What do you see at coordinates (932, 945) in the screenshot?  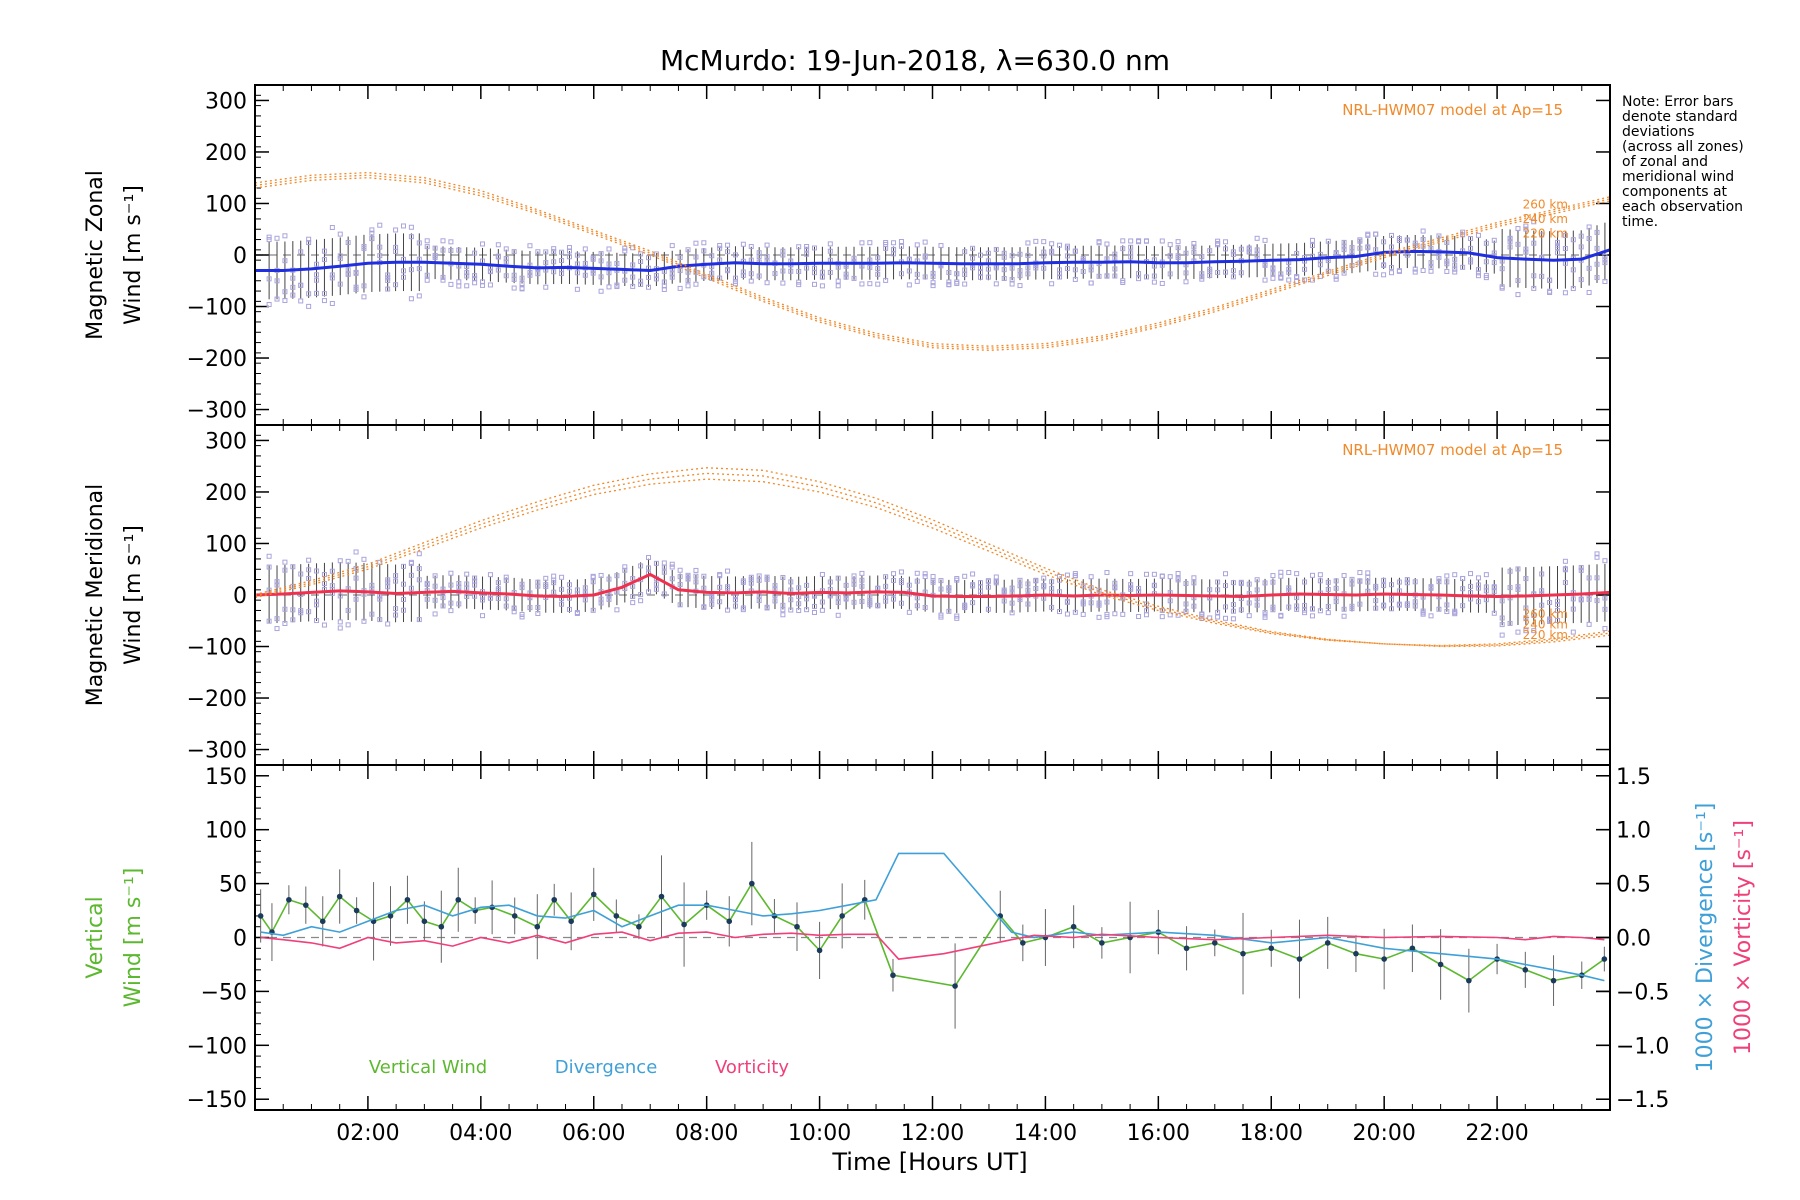 I see `series-line` at bounding box center [932, 945].